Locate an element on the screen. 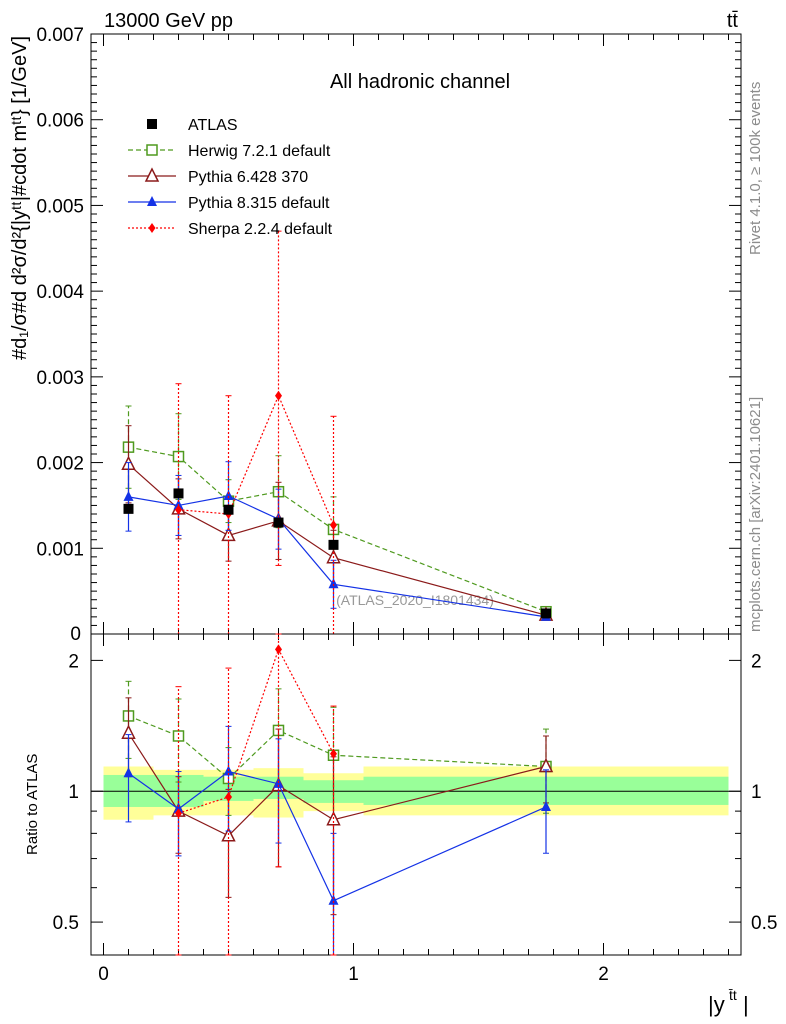  series-pythia-6-428-370-ratio-line is located at coordinates (337, 784).